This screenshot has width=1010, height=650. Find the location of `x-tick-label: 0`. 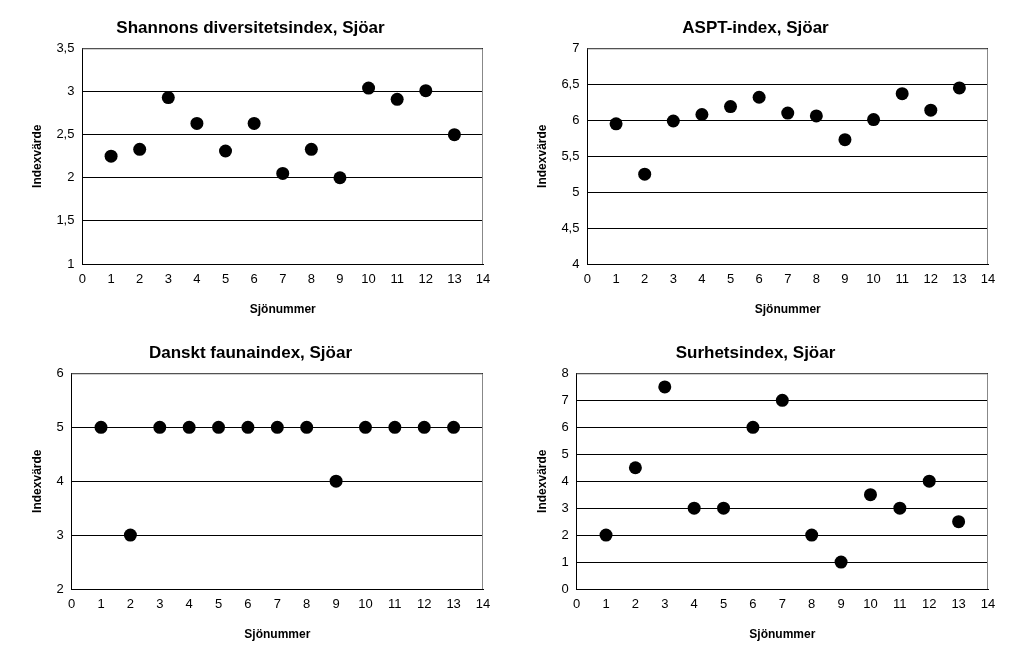

x-tick-label: 0 is located at coordinates (587, 279).